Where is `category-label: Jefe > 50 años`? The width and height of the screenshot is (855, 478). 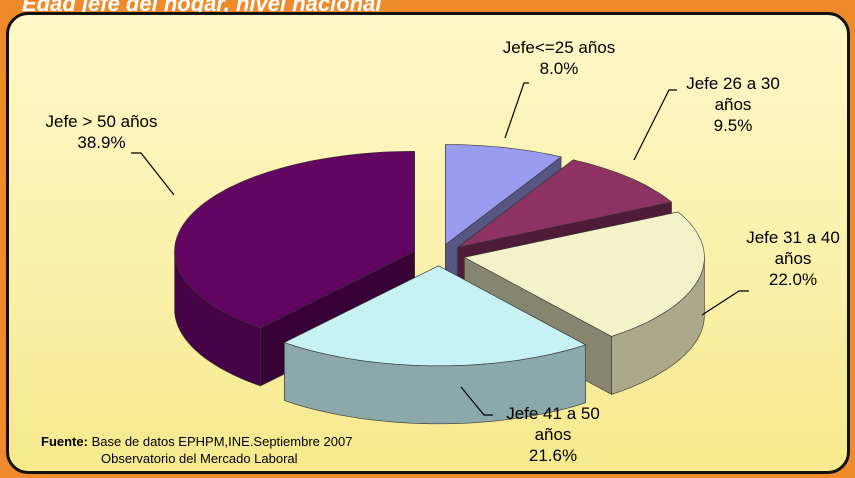 category-label: Jefe > 50 años is located at coordinates (101, 121).